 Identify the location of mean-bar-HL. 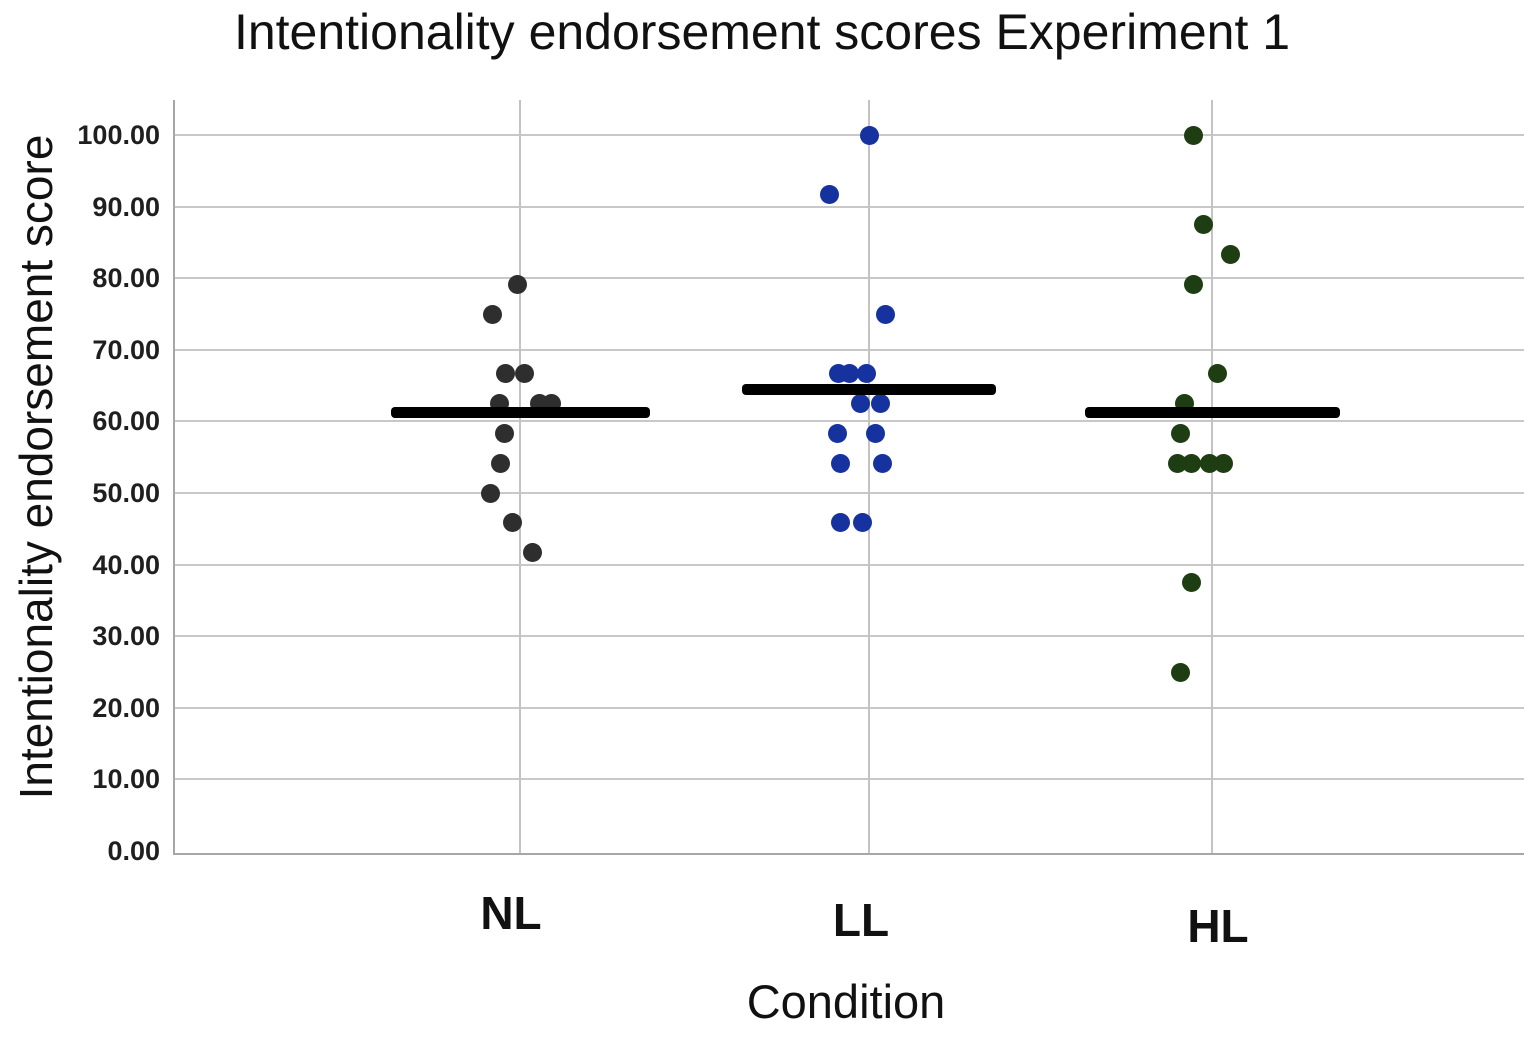
(1212, 412).